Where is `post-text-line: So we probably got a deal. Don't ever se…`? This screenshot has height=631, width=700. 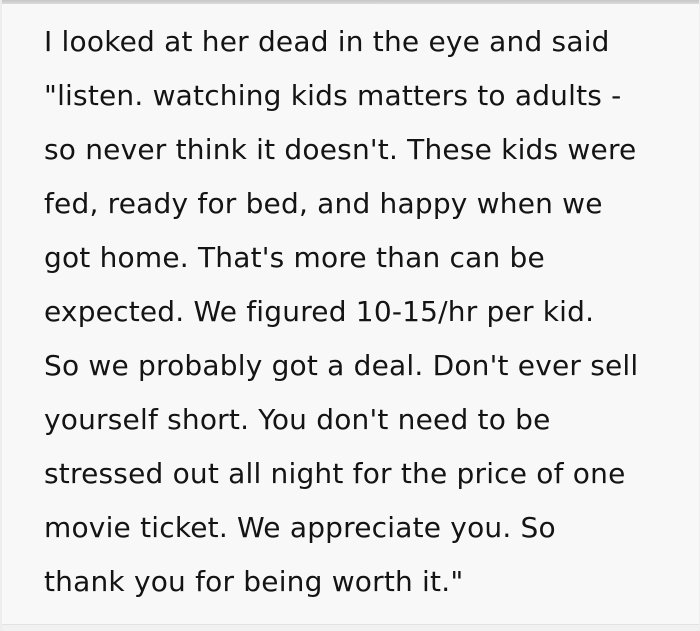 post-text-line: So we probably got a deal. Don't ever se… is located at coordinates (341, 365).